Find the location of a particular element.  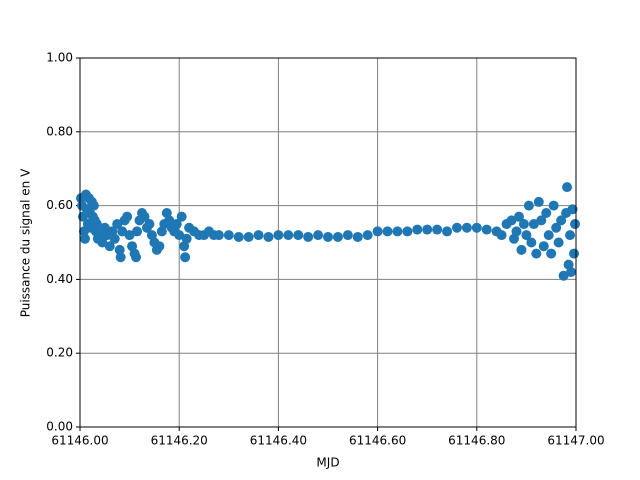

y-tick-label: 0.00 is located at coordinates (59, 427).